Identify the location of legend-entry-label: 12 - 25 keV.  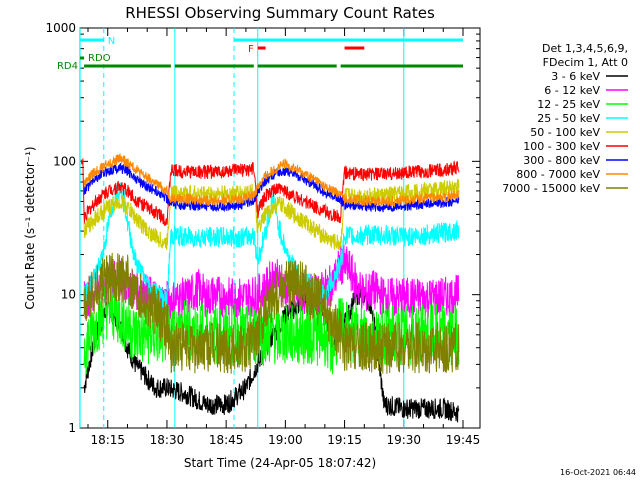
(568, 104).